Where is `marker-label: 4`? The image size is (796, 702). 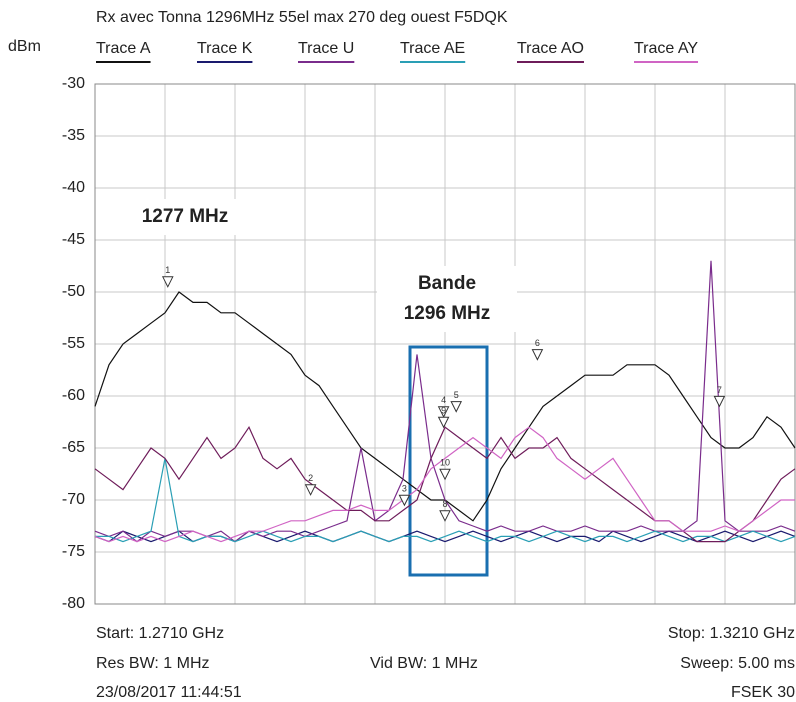
marker-label: 4 is located at coordinates (443, 400).